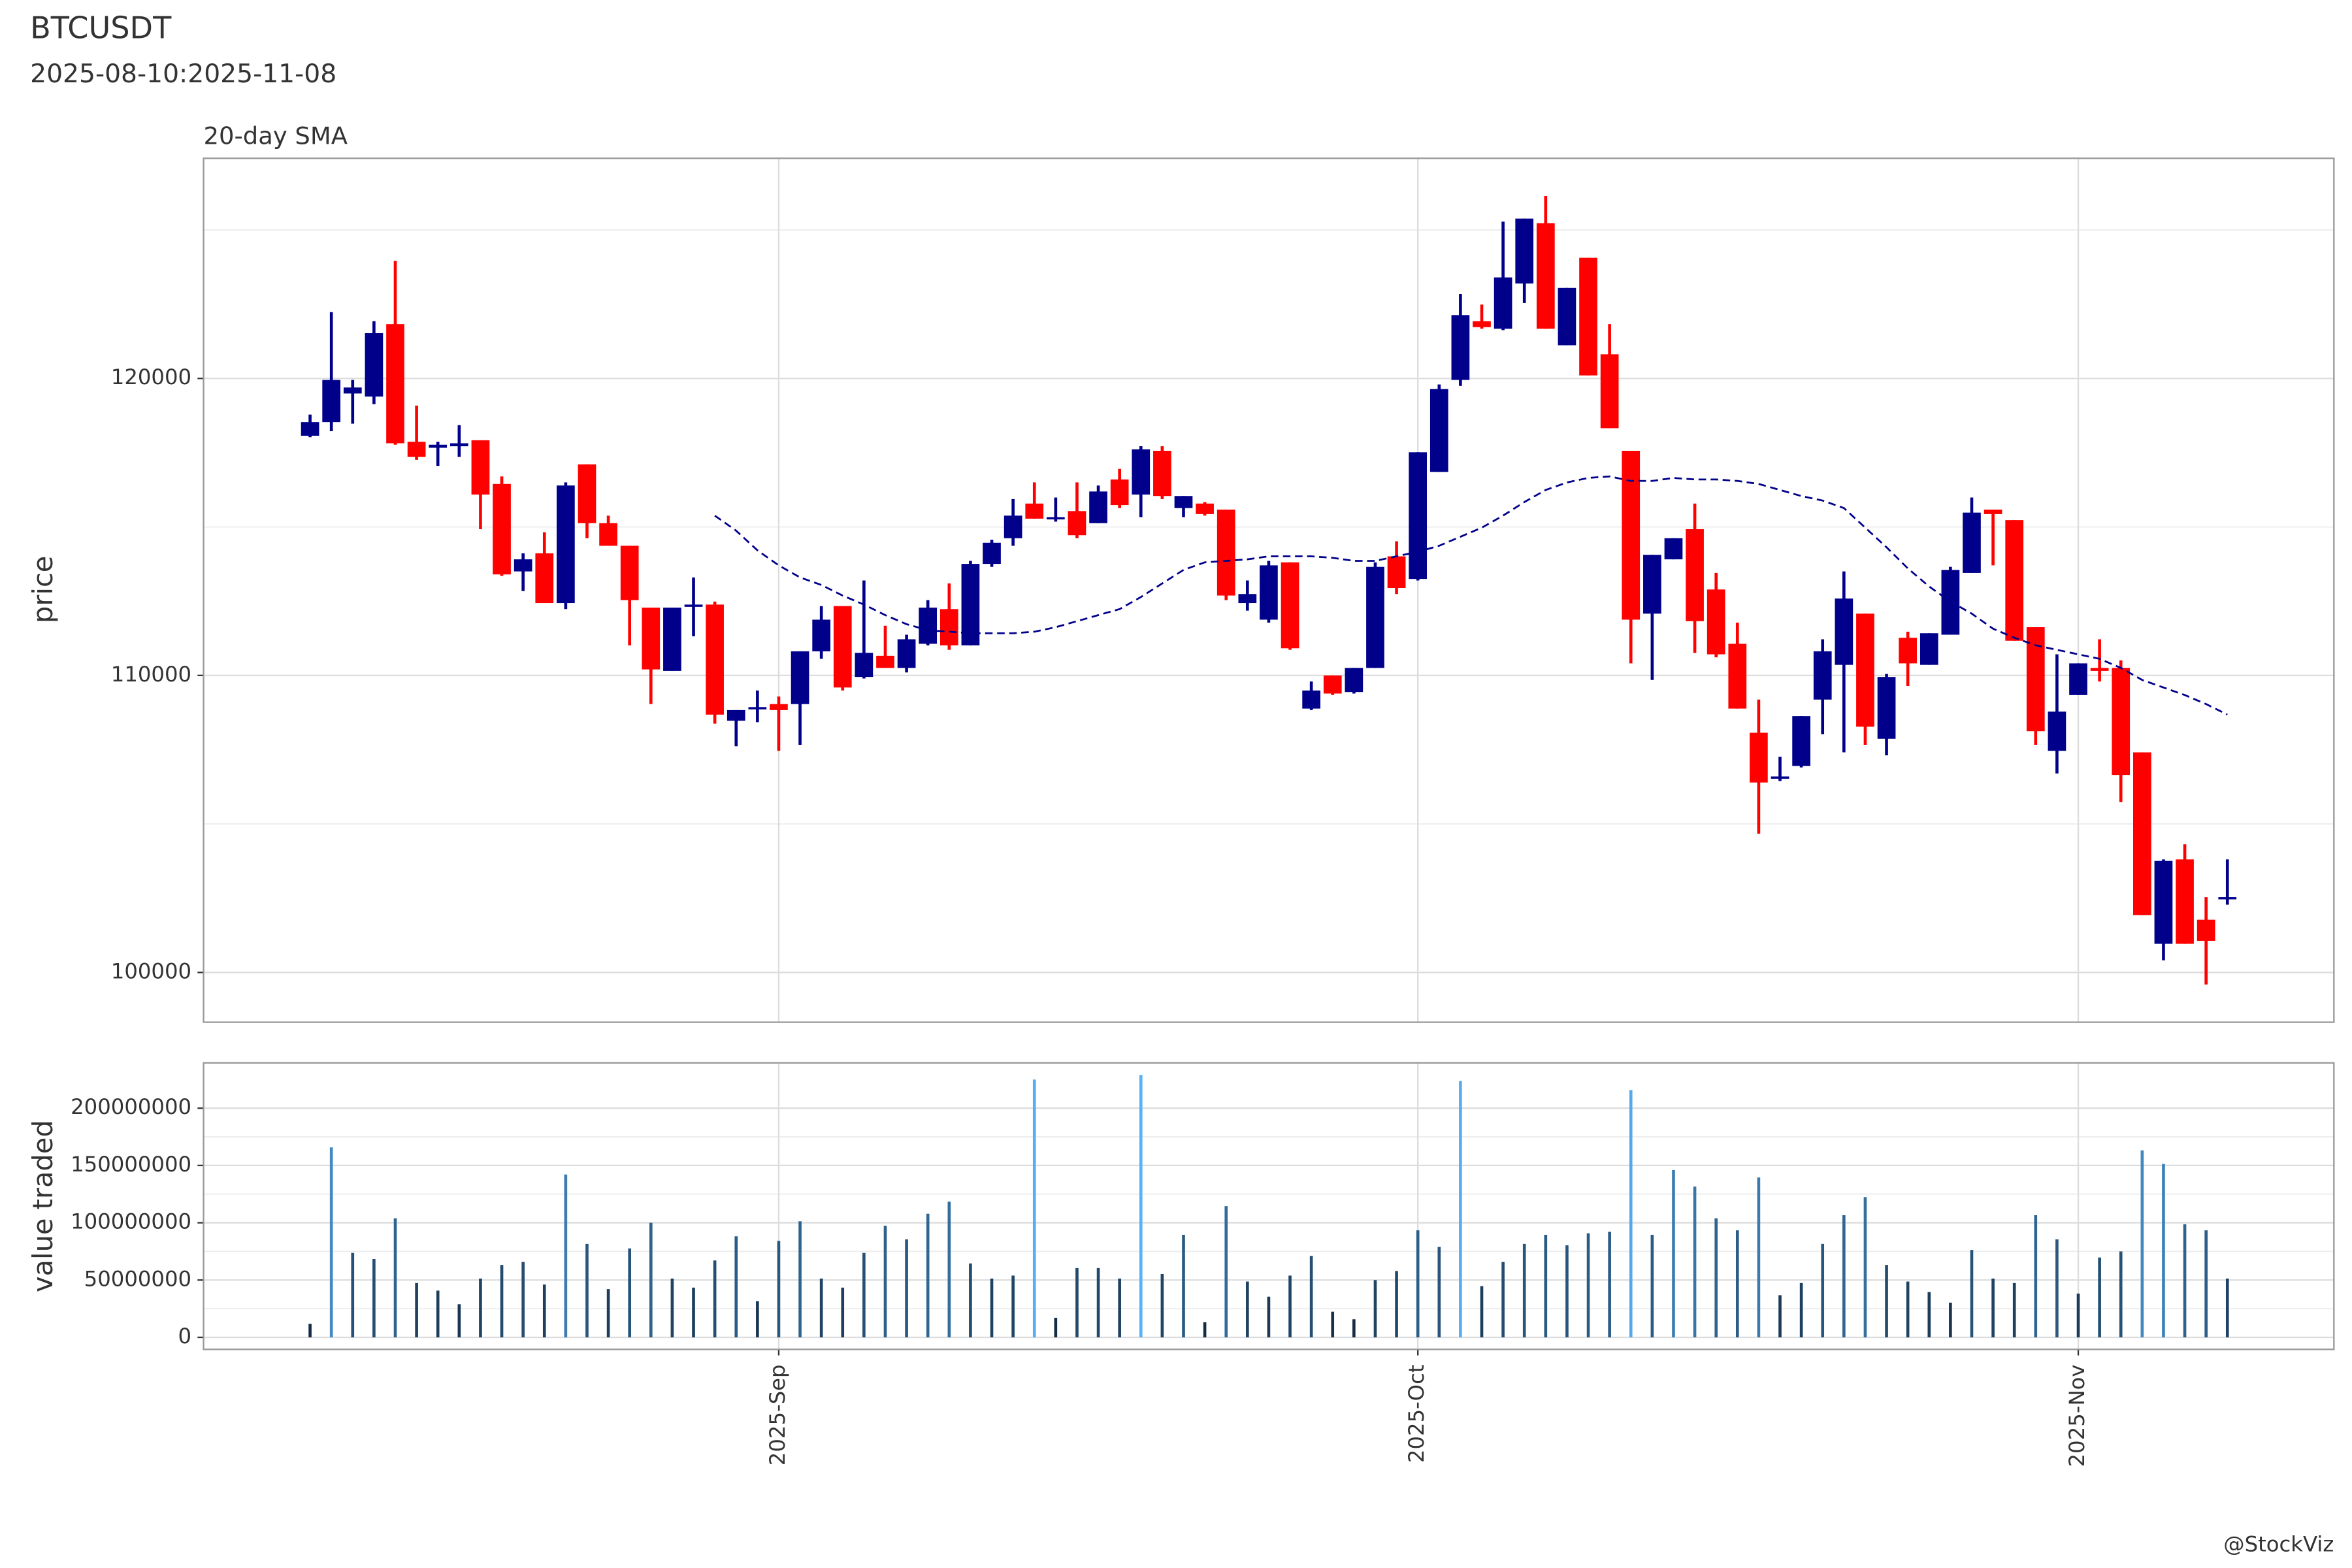 The width and height of the screenshot is (2352, 1568). Describe the element at coordinates (151, 674) in the screenshot. I see `y-tick-label: 110000` at that location.